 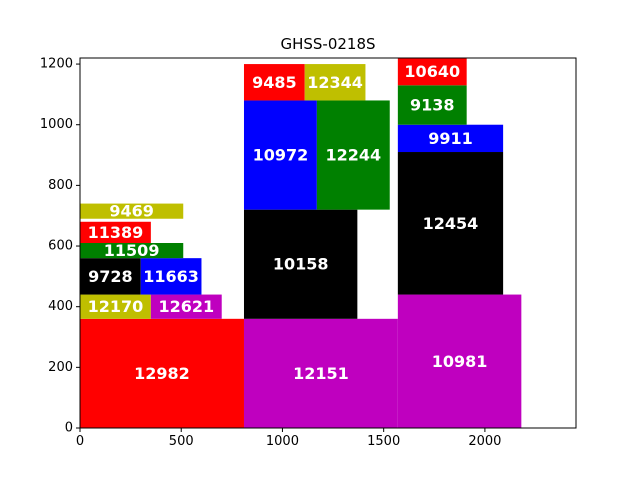 I want to click on rect-label: 12344, so click(x=335, y=82).